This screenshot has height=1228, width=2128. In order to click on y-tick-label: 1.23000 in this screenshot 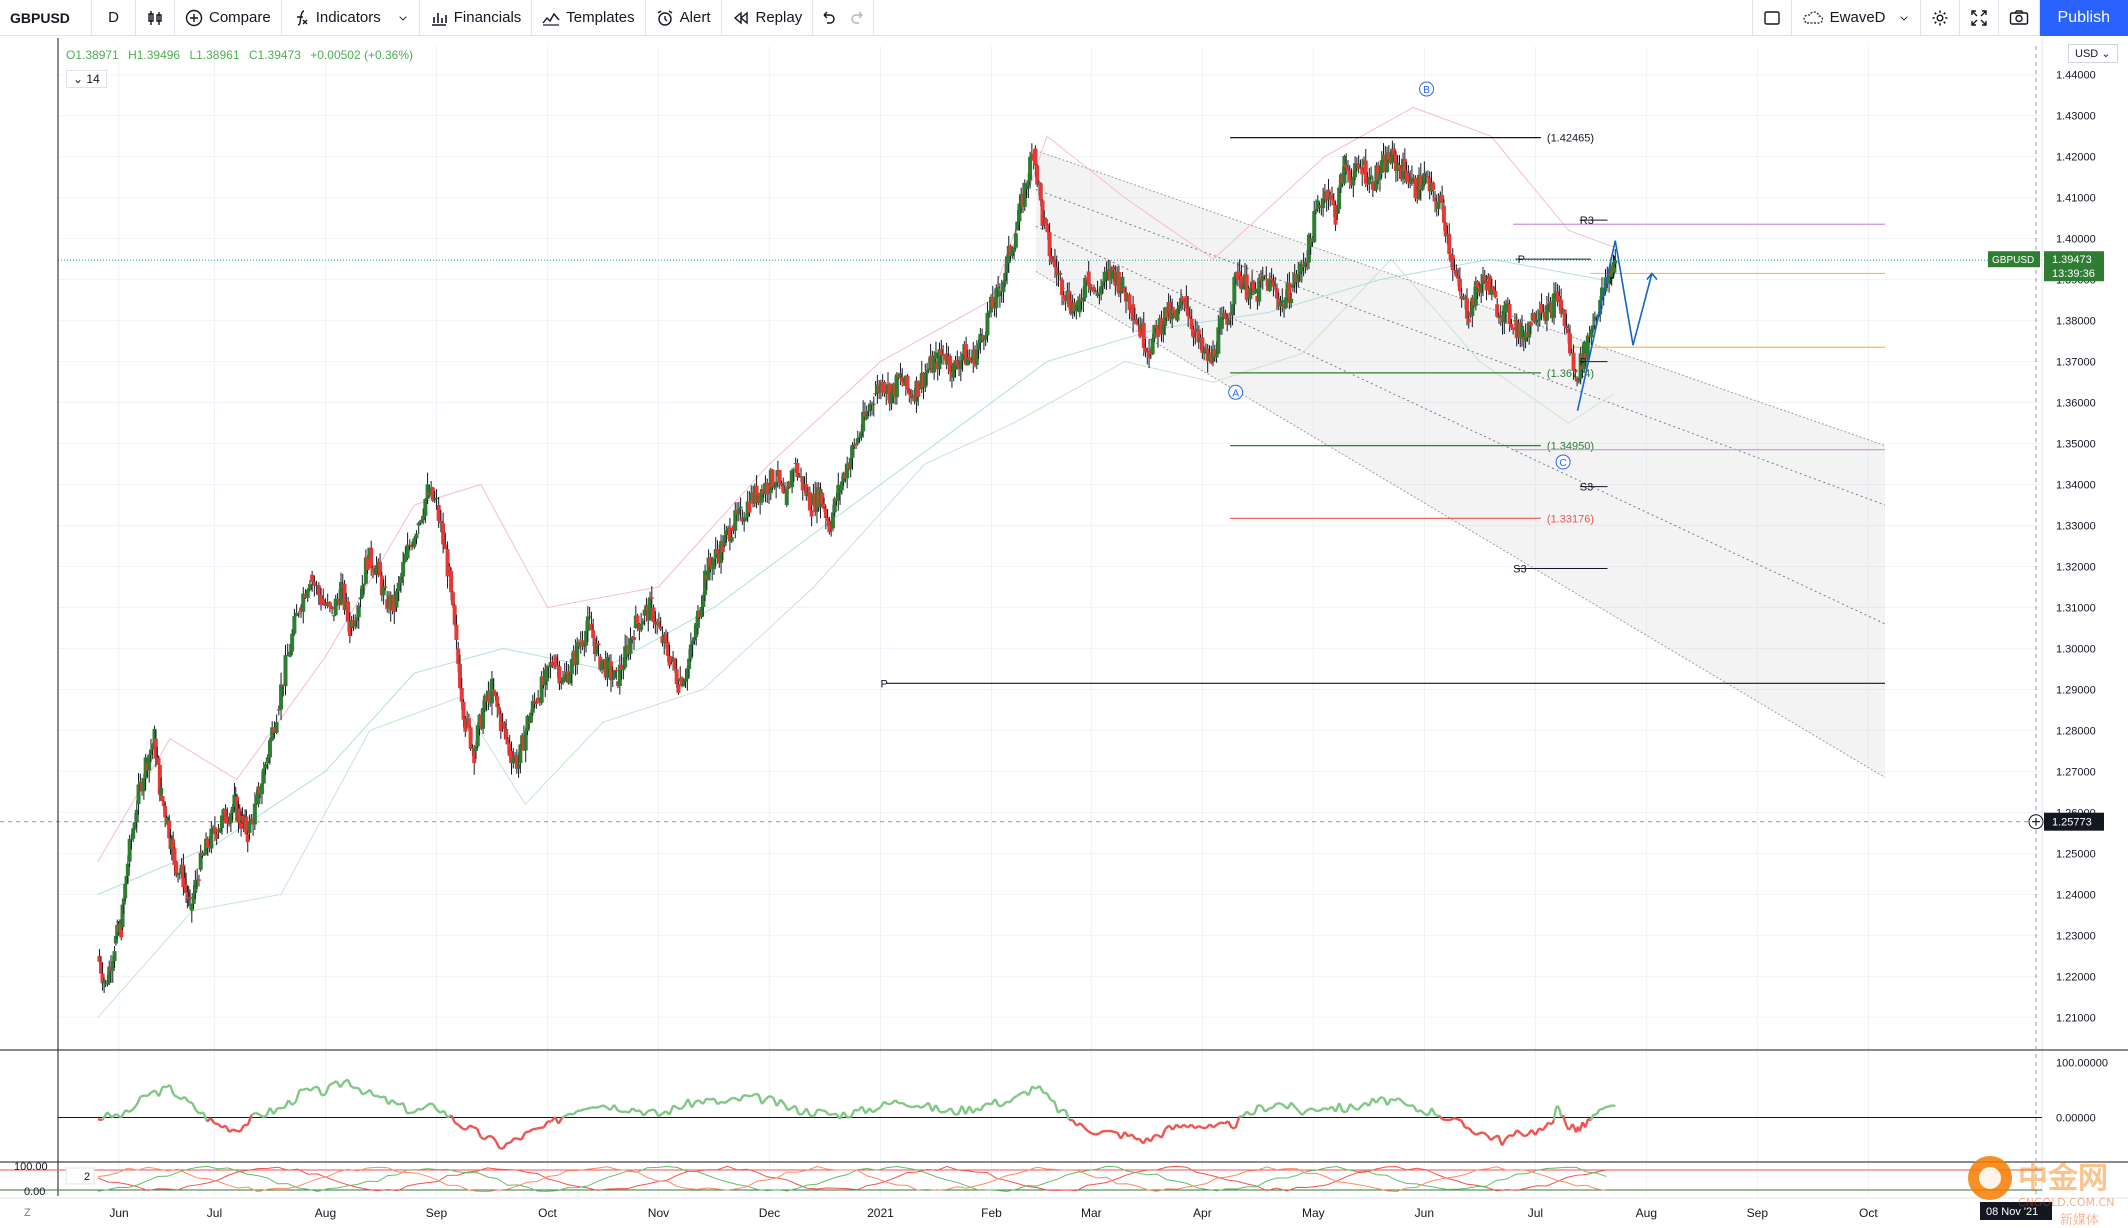, I will do `click(2076, 936)`.